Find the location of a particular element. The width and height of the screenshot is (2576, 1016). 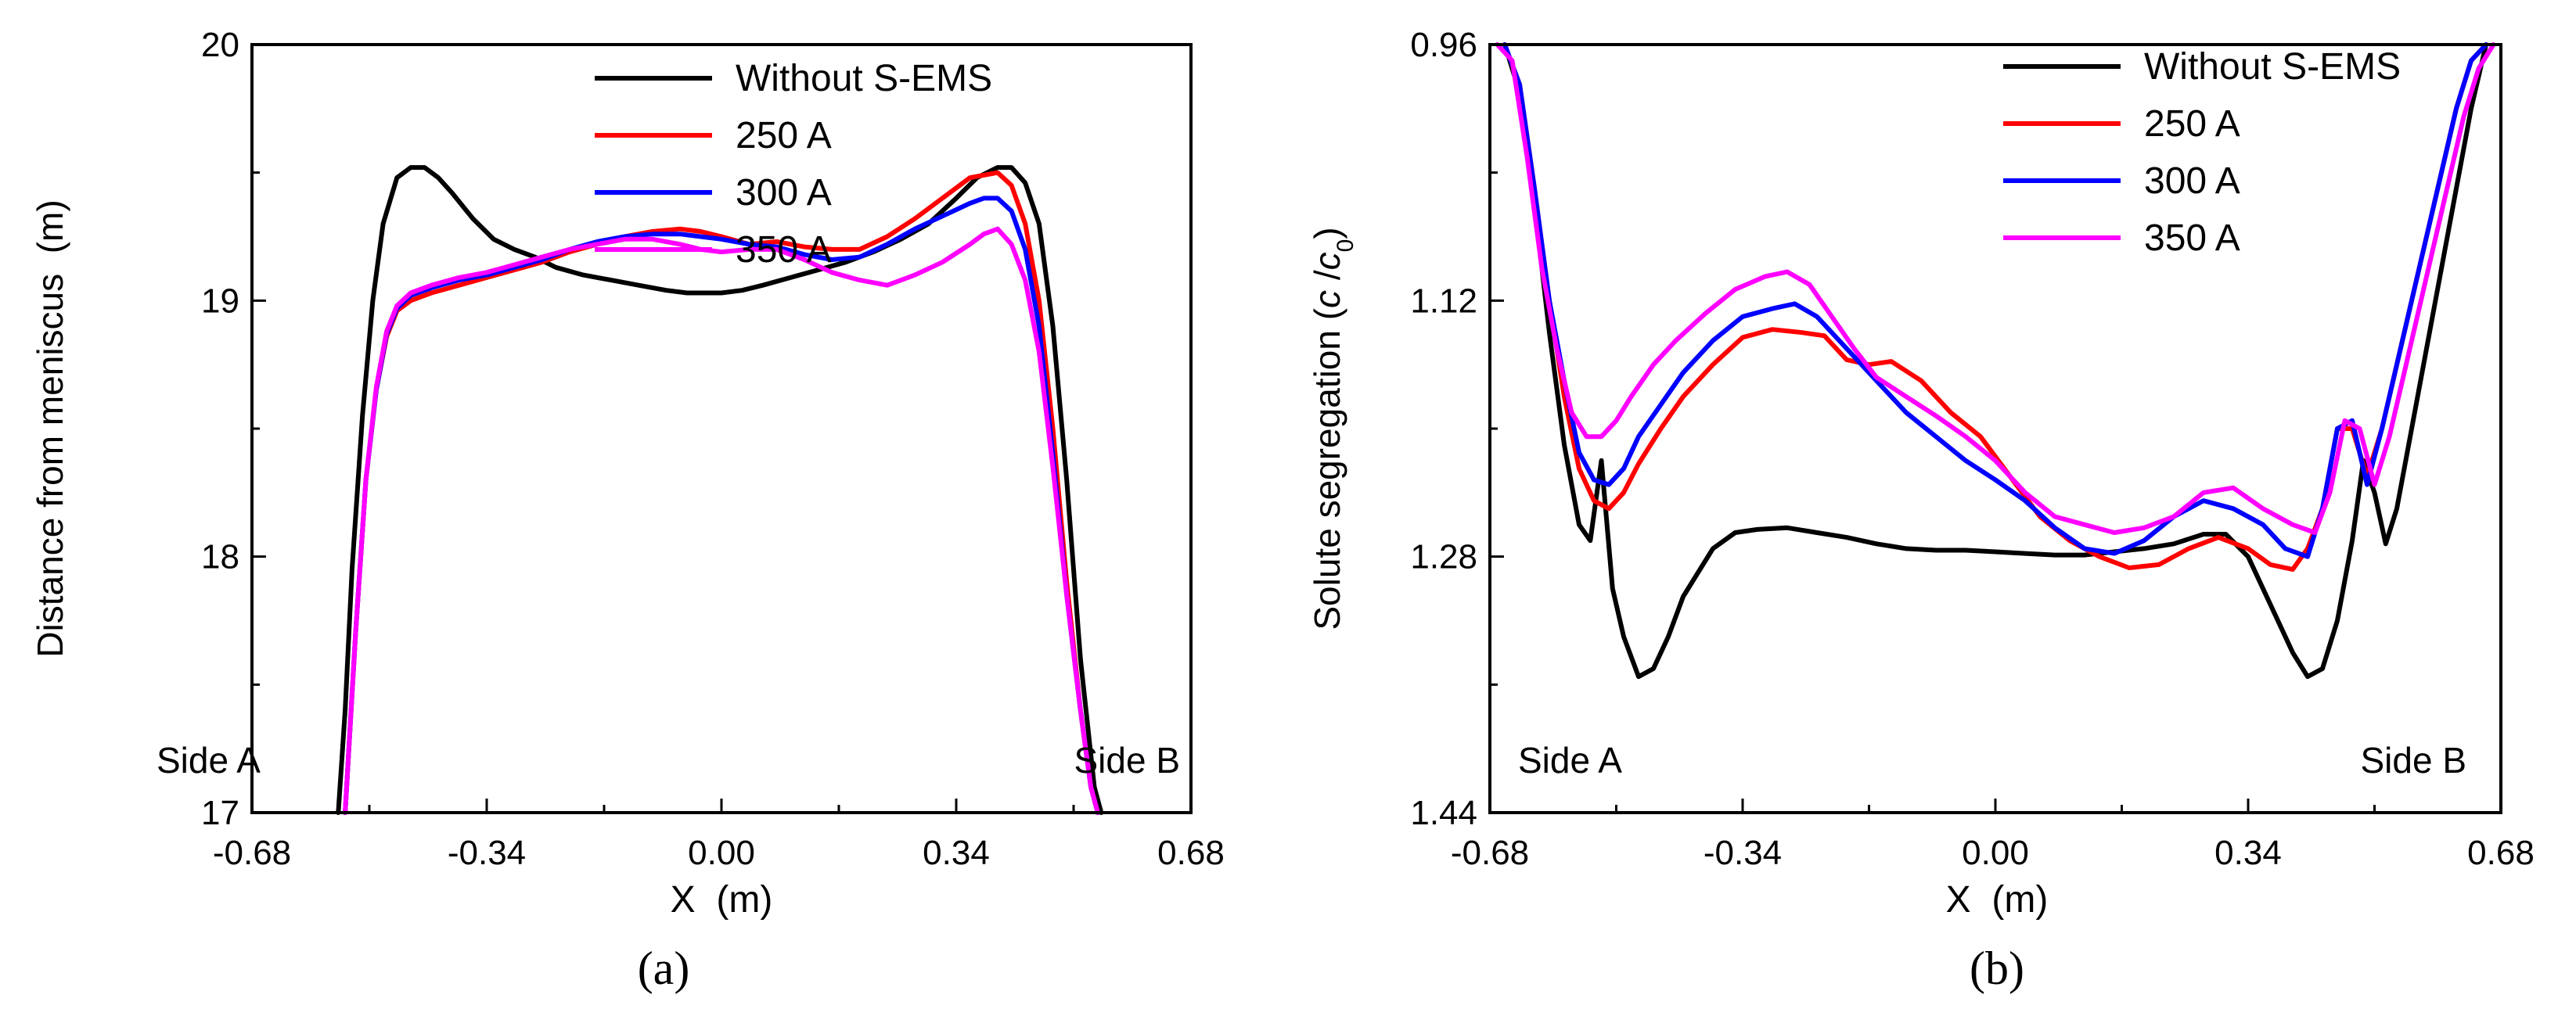

plot-b-caption: (b) is located at coordinates (1997, 968).